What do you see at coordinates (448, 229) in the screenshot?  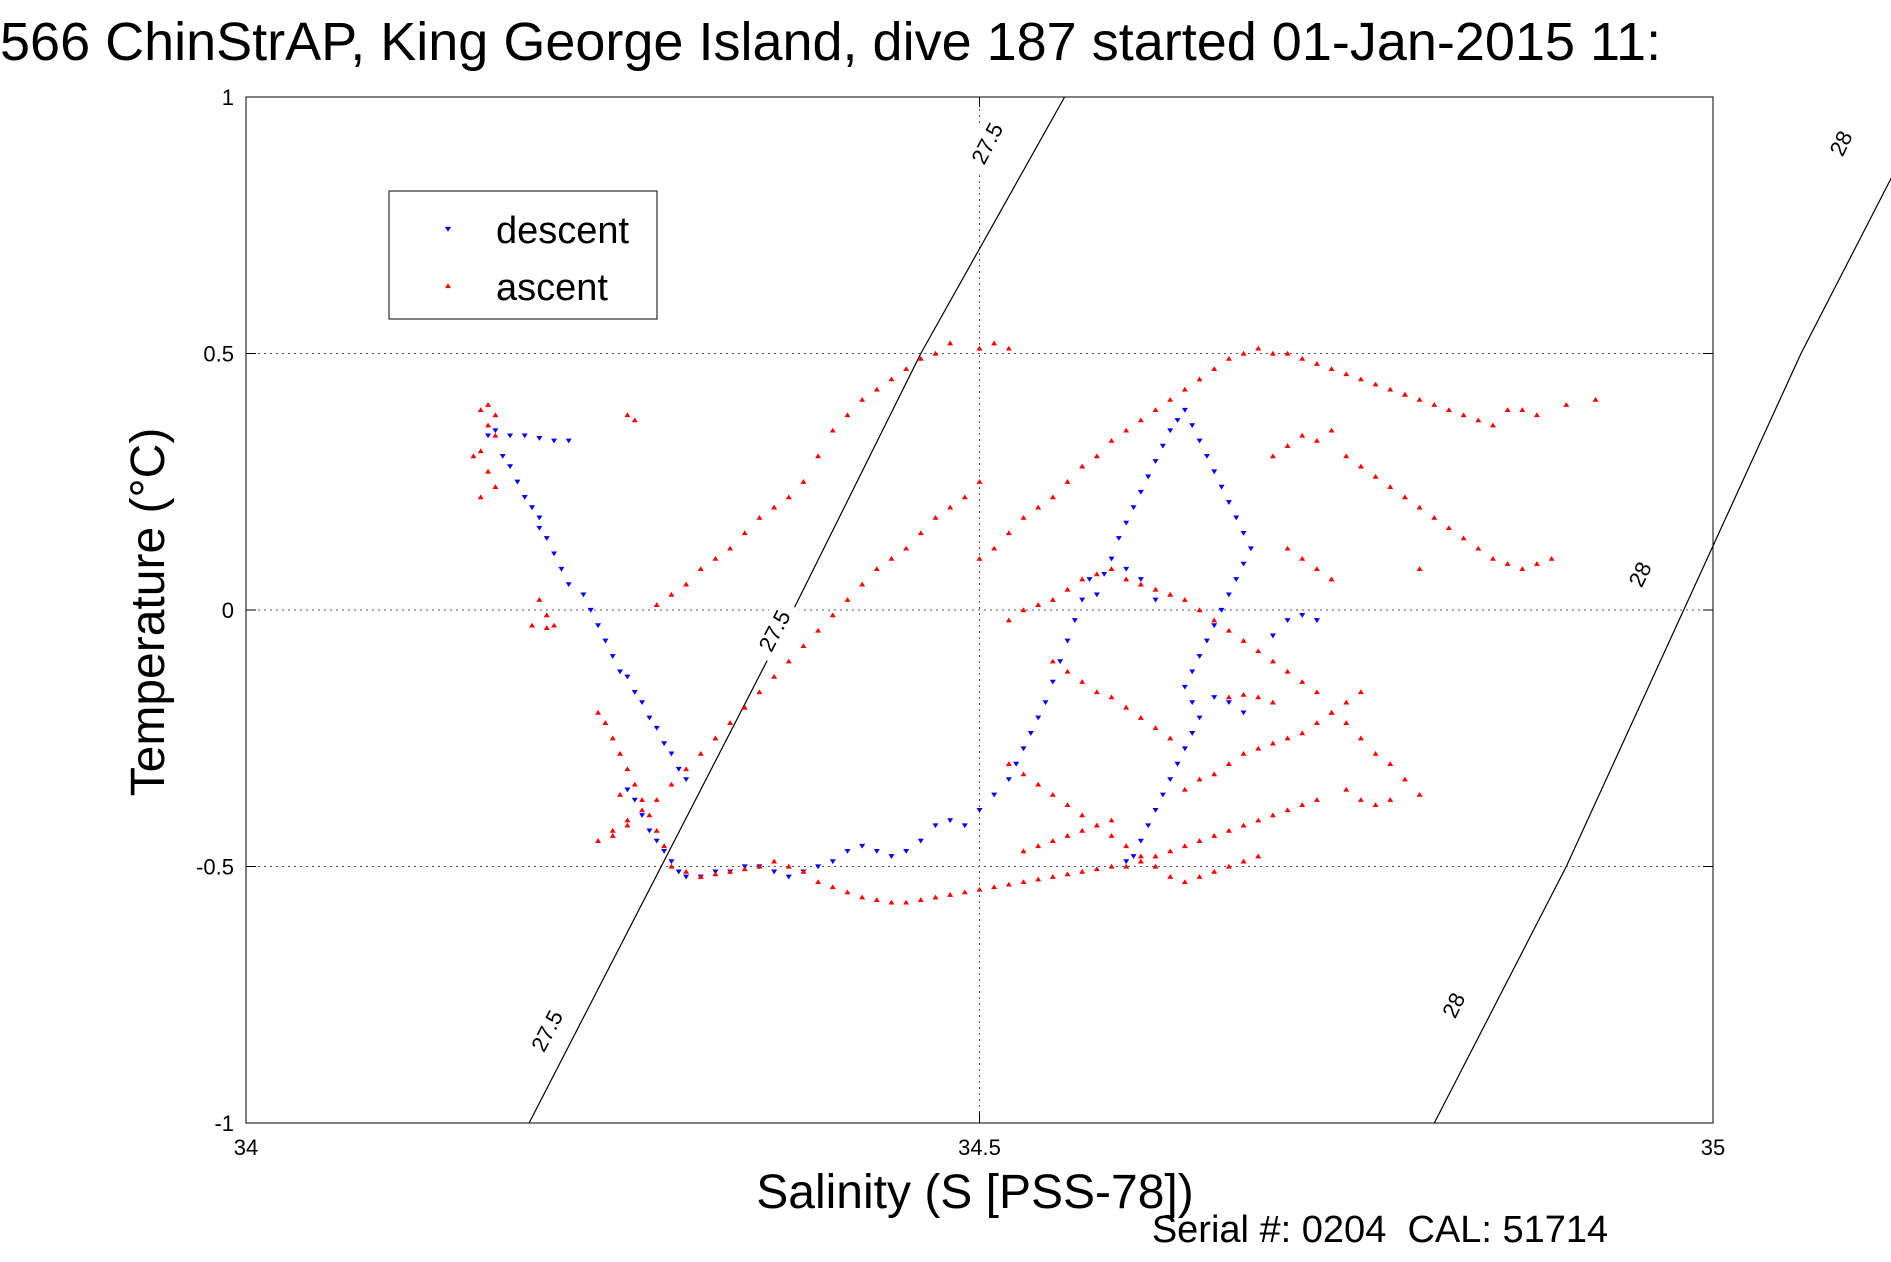 I see `legend-marker-descent` at bounding box center [448, 229].